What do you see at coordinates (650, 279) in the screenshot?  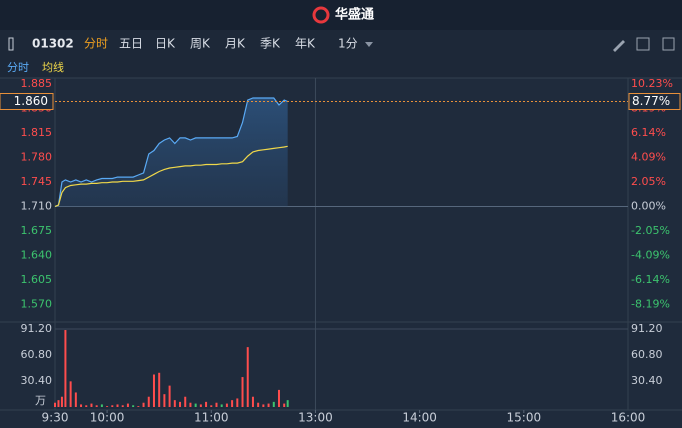 I see `y2-tick-label: -6.14%` at bounding box center [650, 279].